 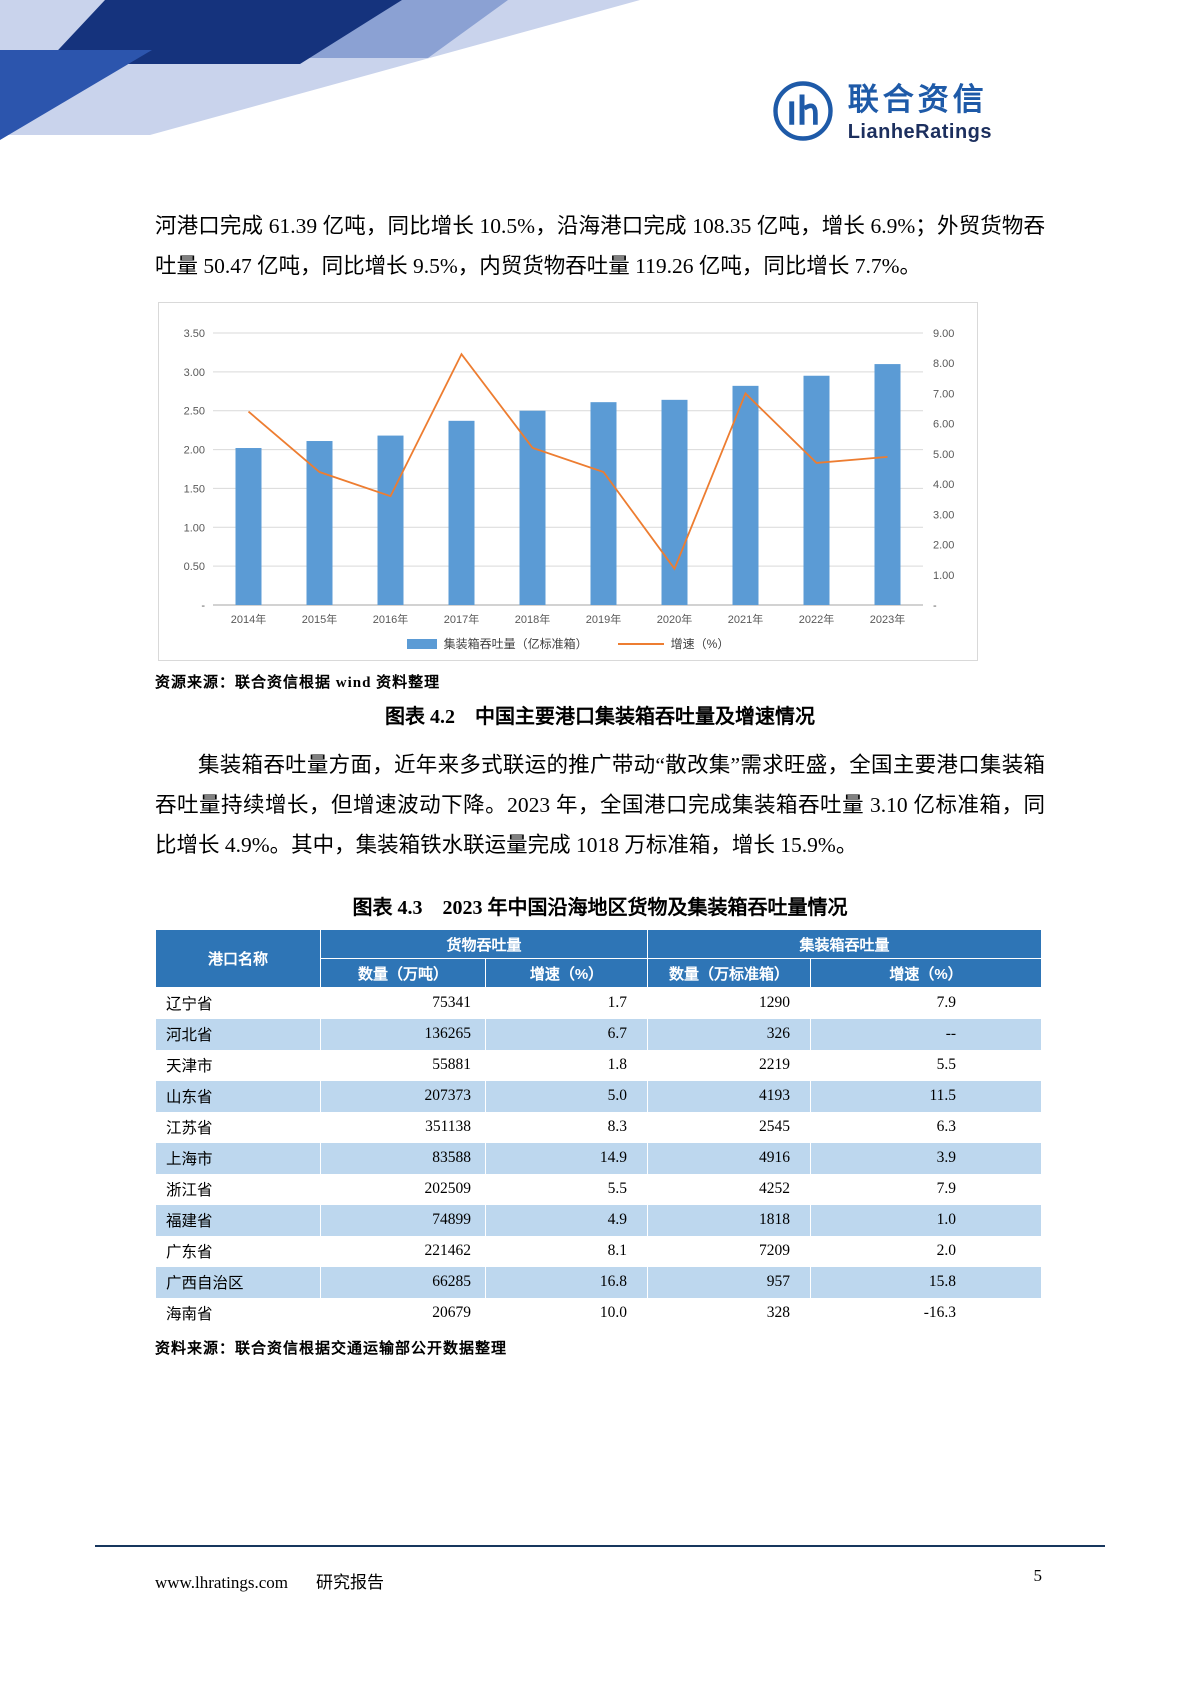 What do you see at coordinates (566, 1158) in the screenshot?
I see `value-cell: 14.9` at bounding box center [566, 1158].